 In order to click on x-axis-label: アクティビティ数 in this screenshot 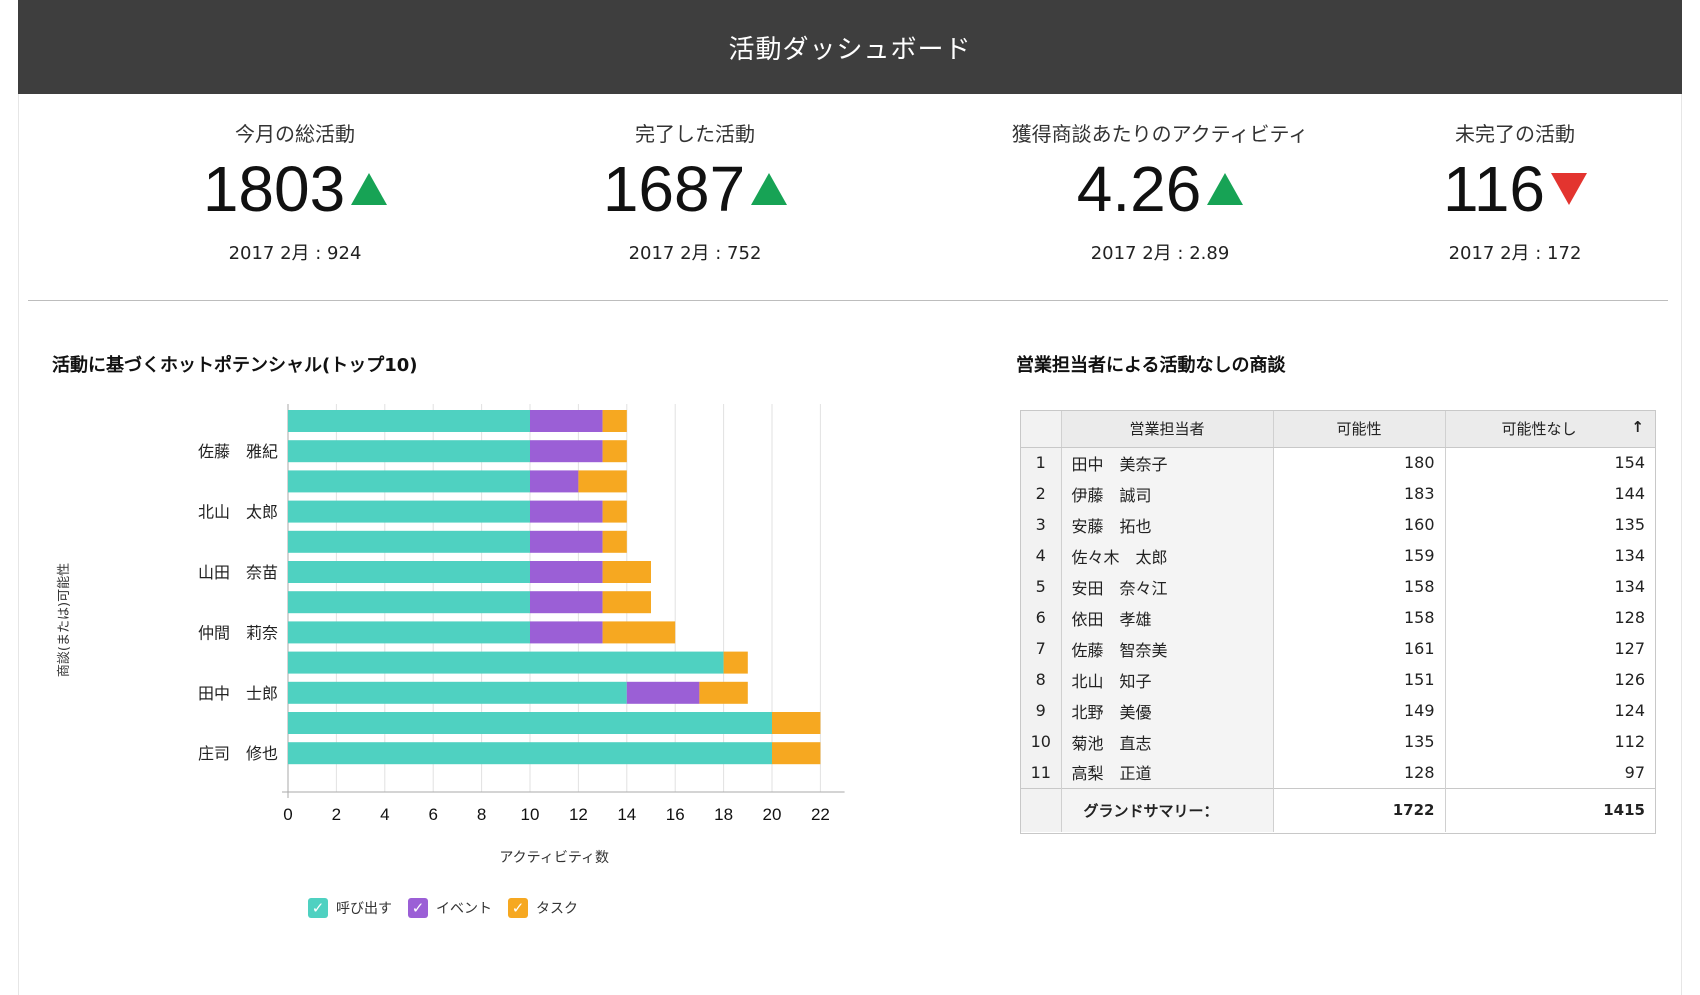, I will do `click(554, 858)`.